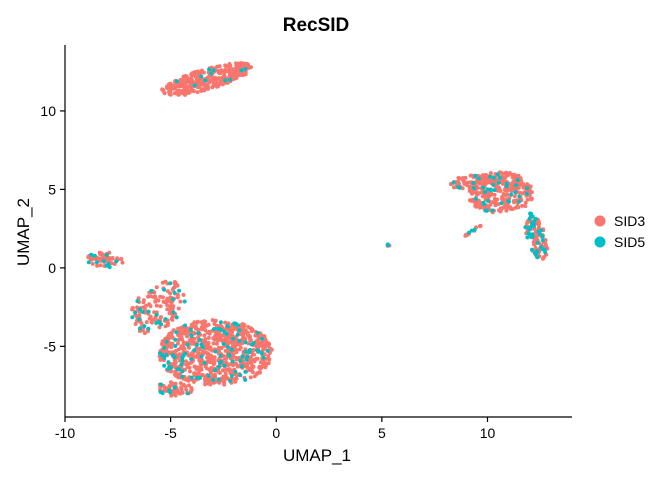 Image resolution: width=672 pixels, height=480 pixels. Describe the element at coordinates (65, 433) in the screenshot. I see `x-tick-label: -10` at that location.